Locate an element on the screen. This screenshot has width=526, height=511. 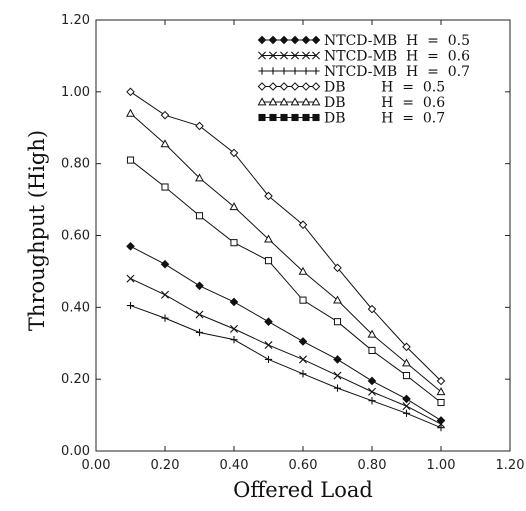
x-tick-label: 0.20 is located at coordinates (165, 465).